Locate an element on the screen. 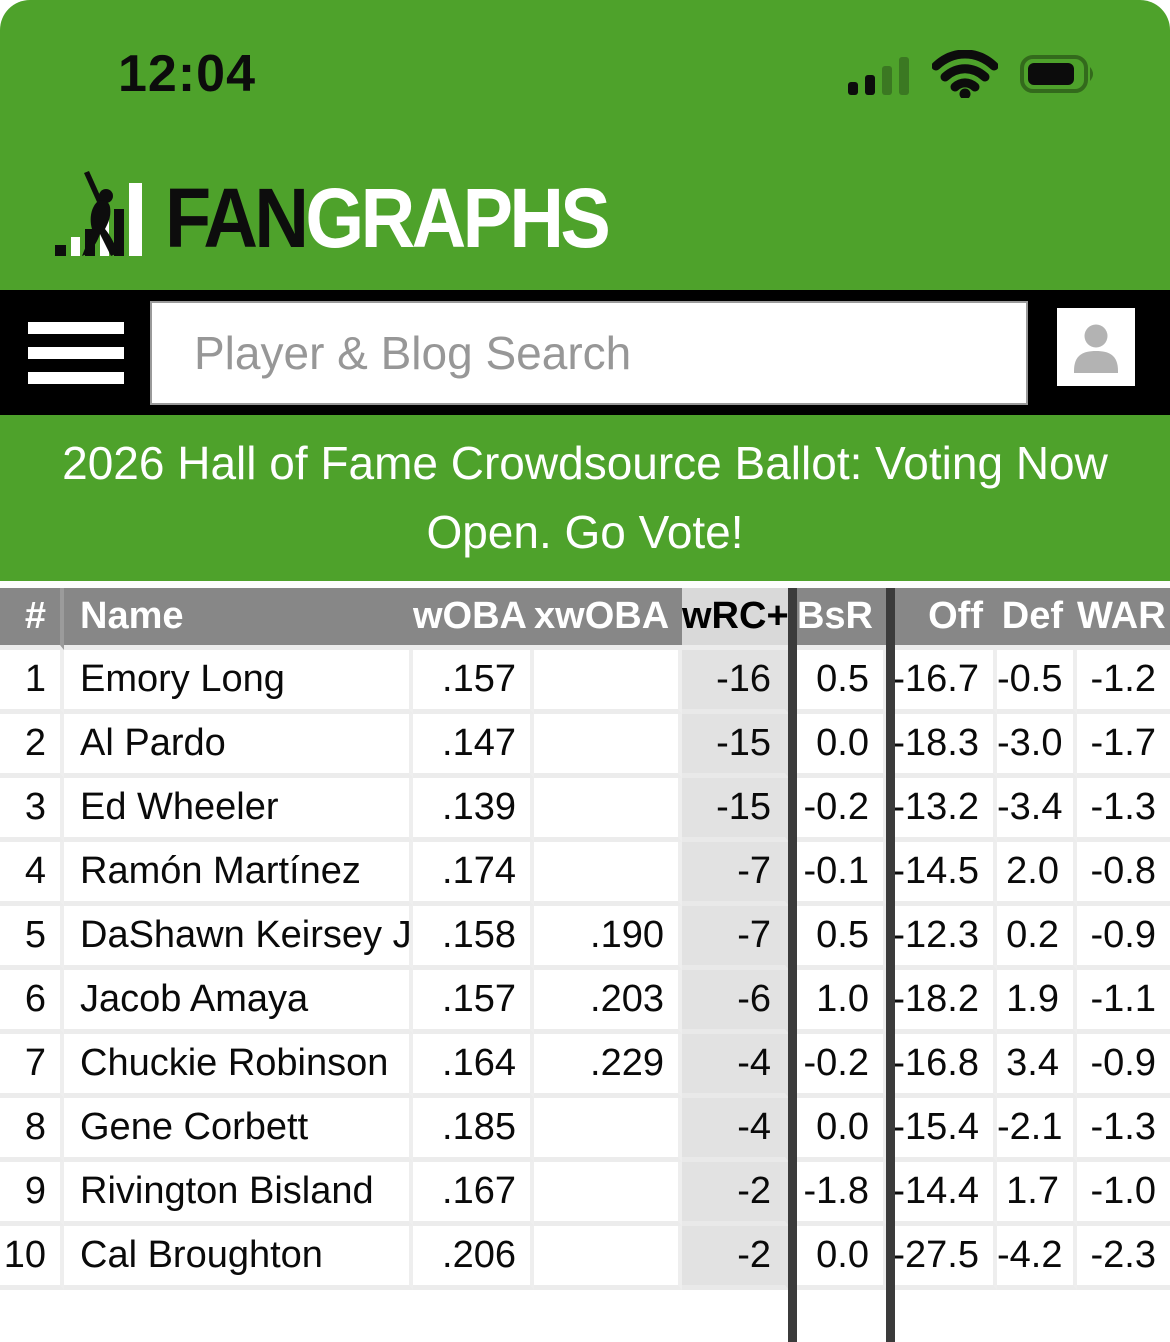 This screenshot has width=1170, height=1342. header-rank: # is located at coordinates (32, 619).